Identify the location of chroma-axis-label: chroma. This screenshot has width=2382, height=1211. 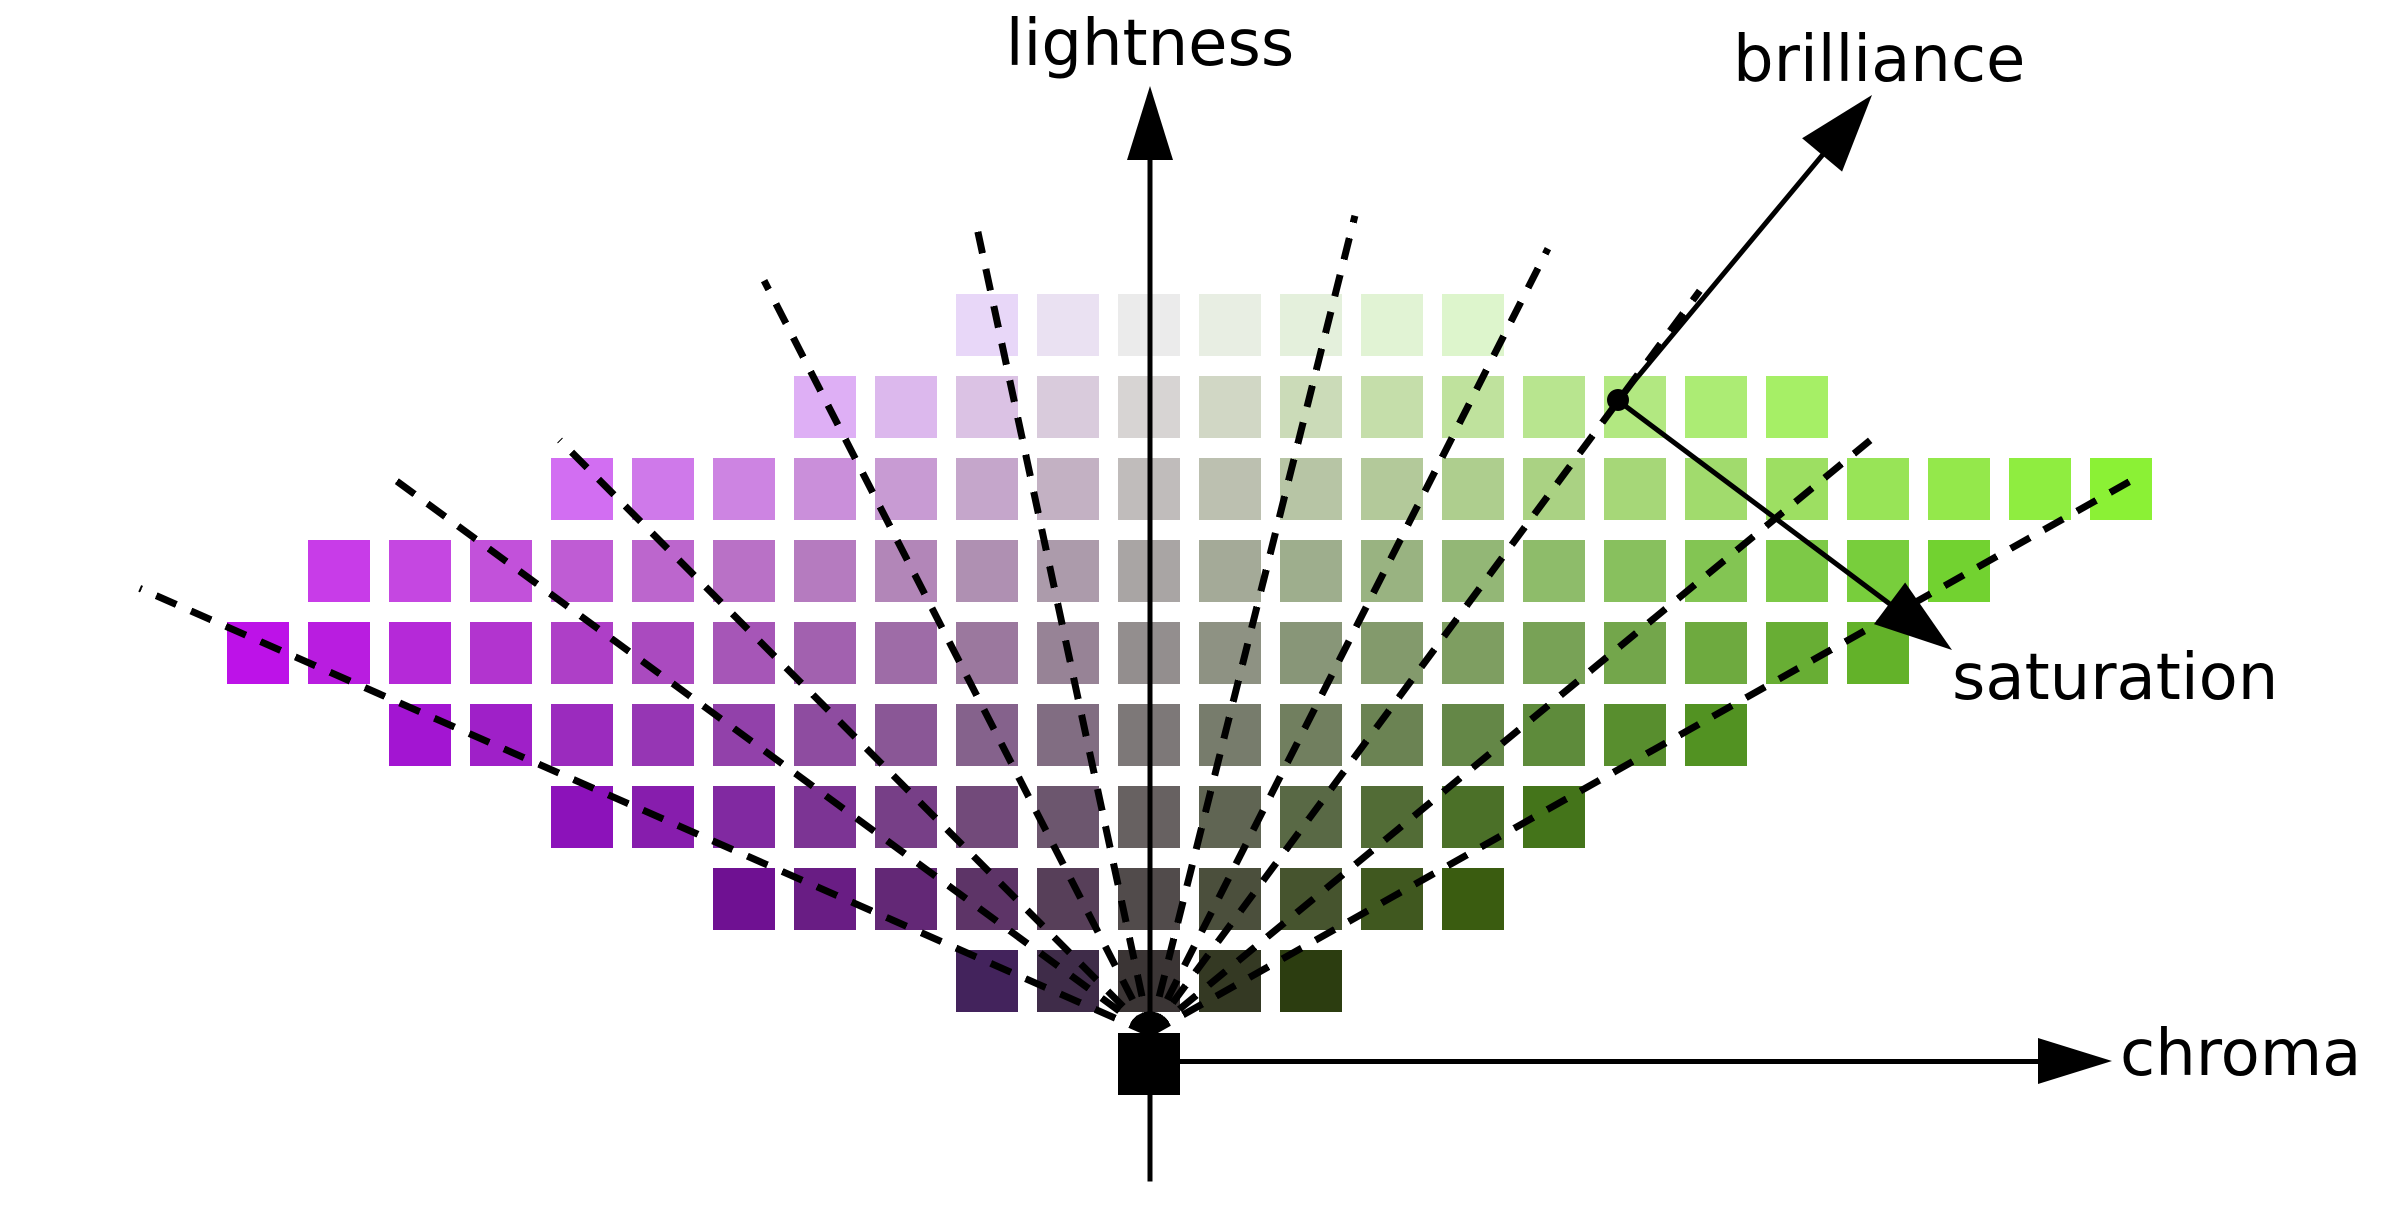
(2241, 1054).